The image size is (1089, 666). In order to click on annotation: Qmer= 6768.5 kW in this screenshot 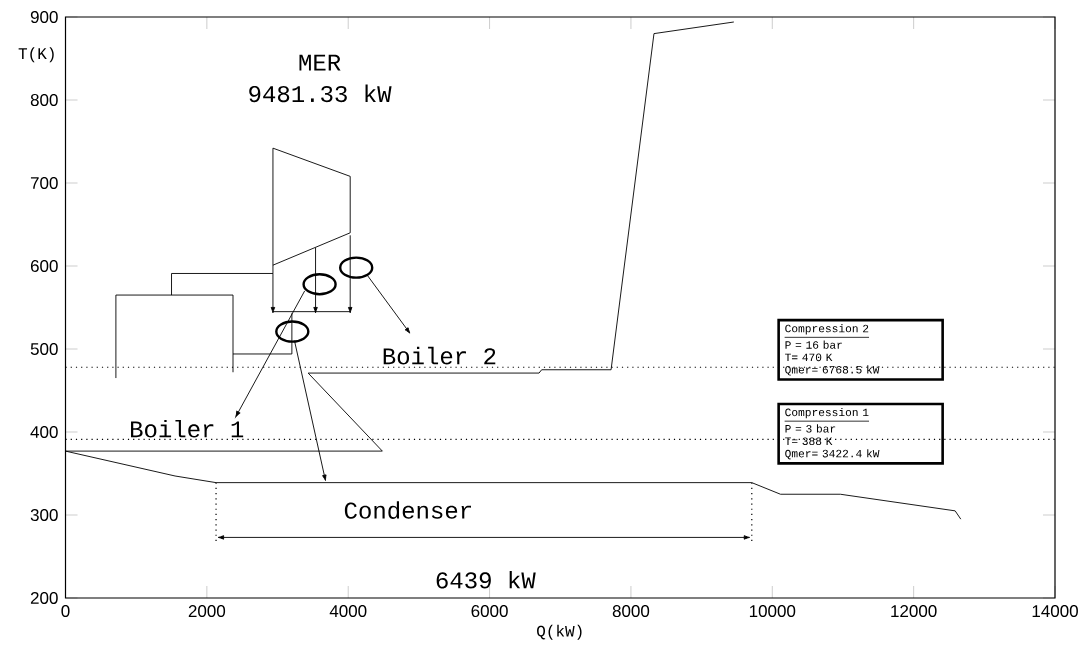, I will do `click(832, 370)`.